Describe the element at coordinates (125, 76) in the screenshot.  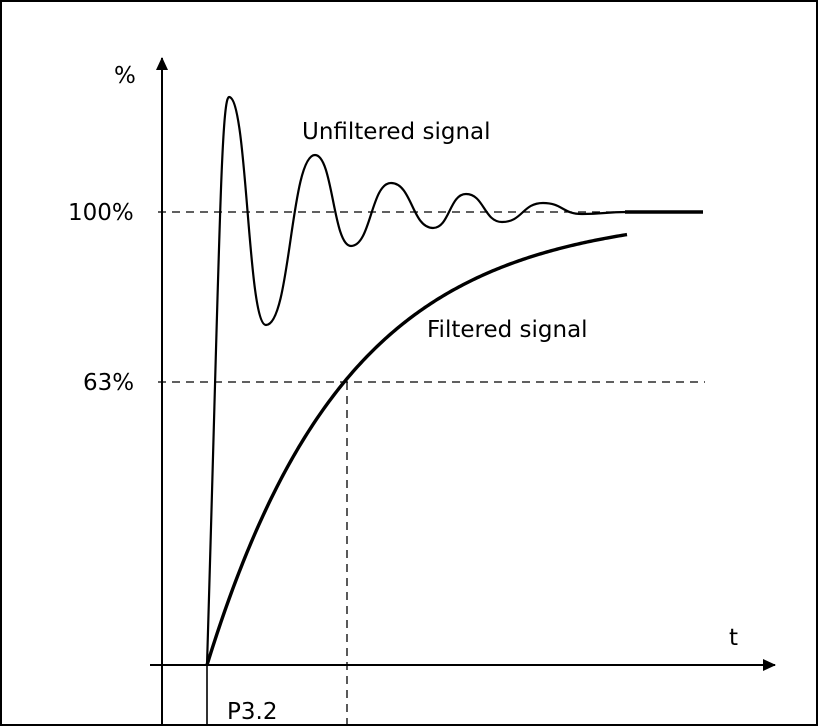
I see `y-axis-label: %` at that location.